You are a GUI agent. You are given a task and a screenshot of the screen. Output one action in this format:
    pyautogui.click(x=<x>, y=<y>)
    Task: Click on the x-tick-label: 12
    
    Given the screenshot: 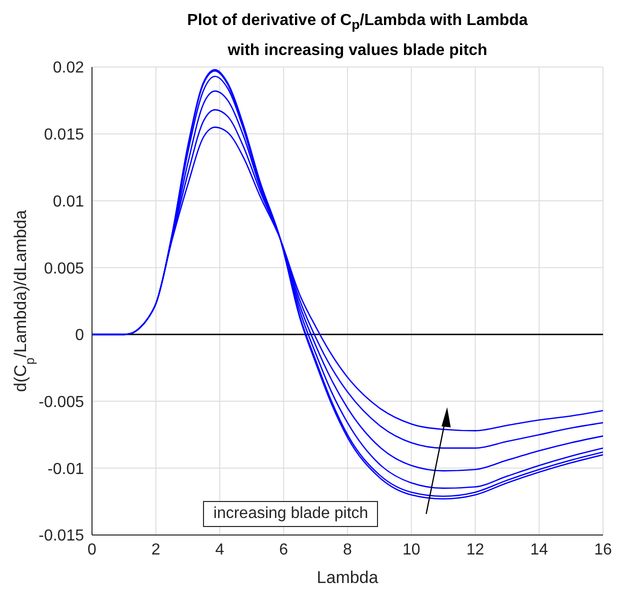 What is the action you would take?
    pyautogui.click(x=475, y=549)
    